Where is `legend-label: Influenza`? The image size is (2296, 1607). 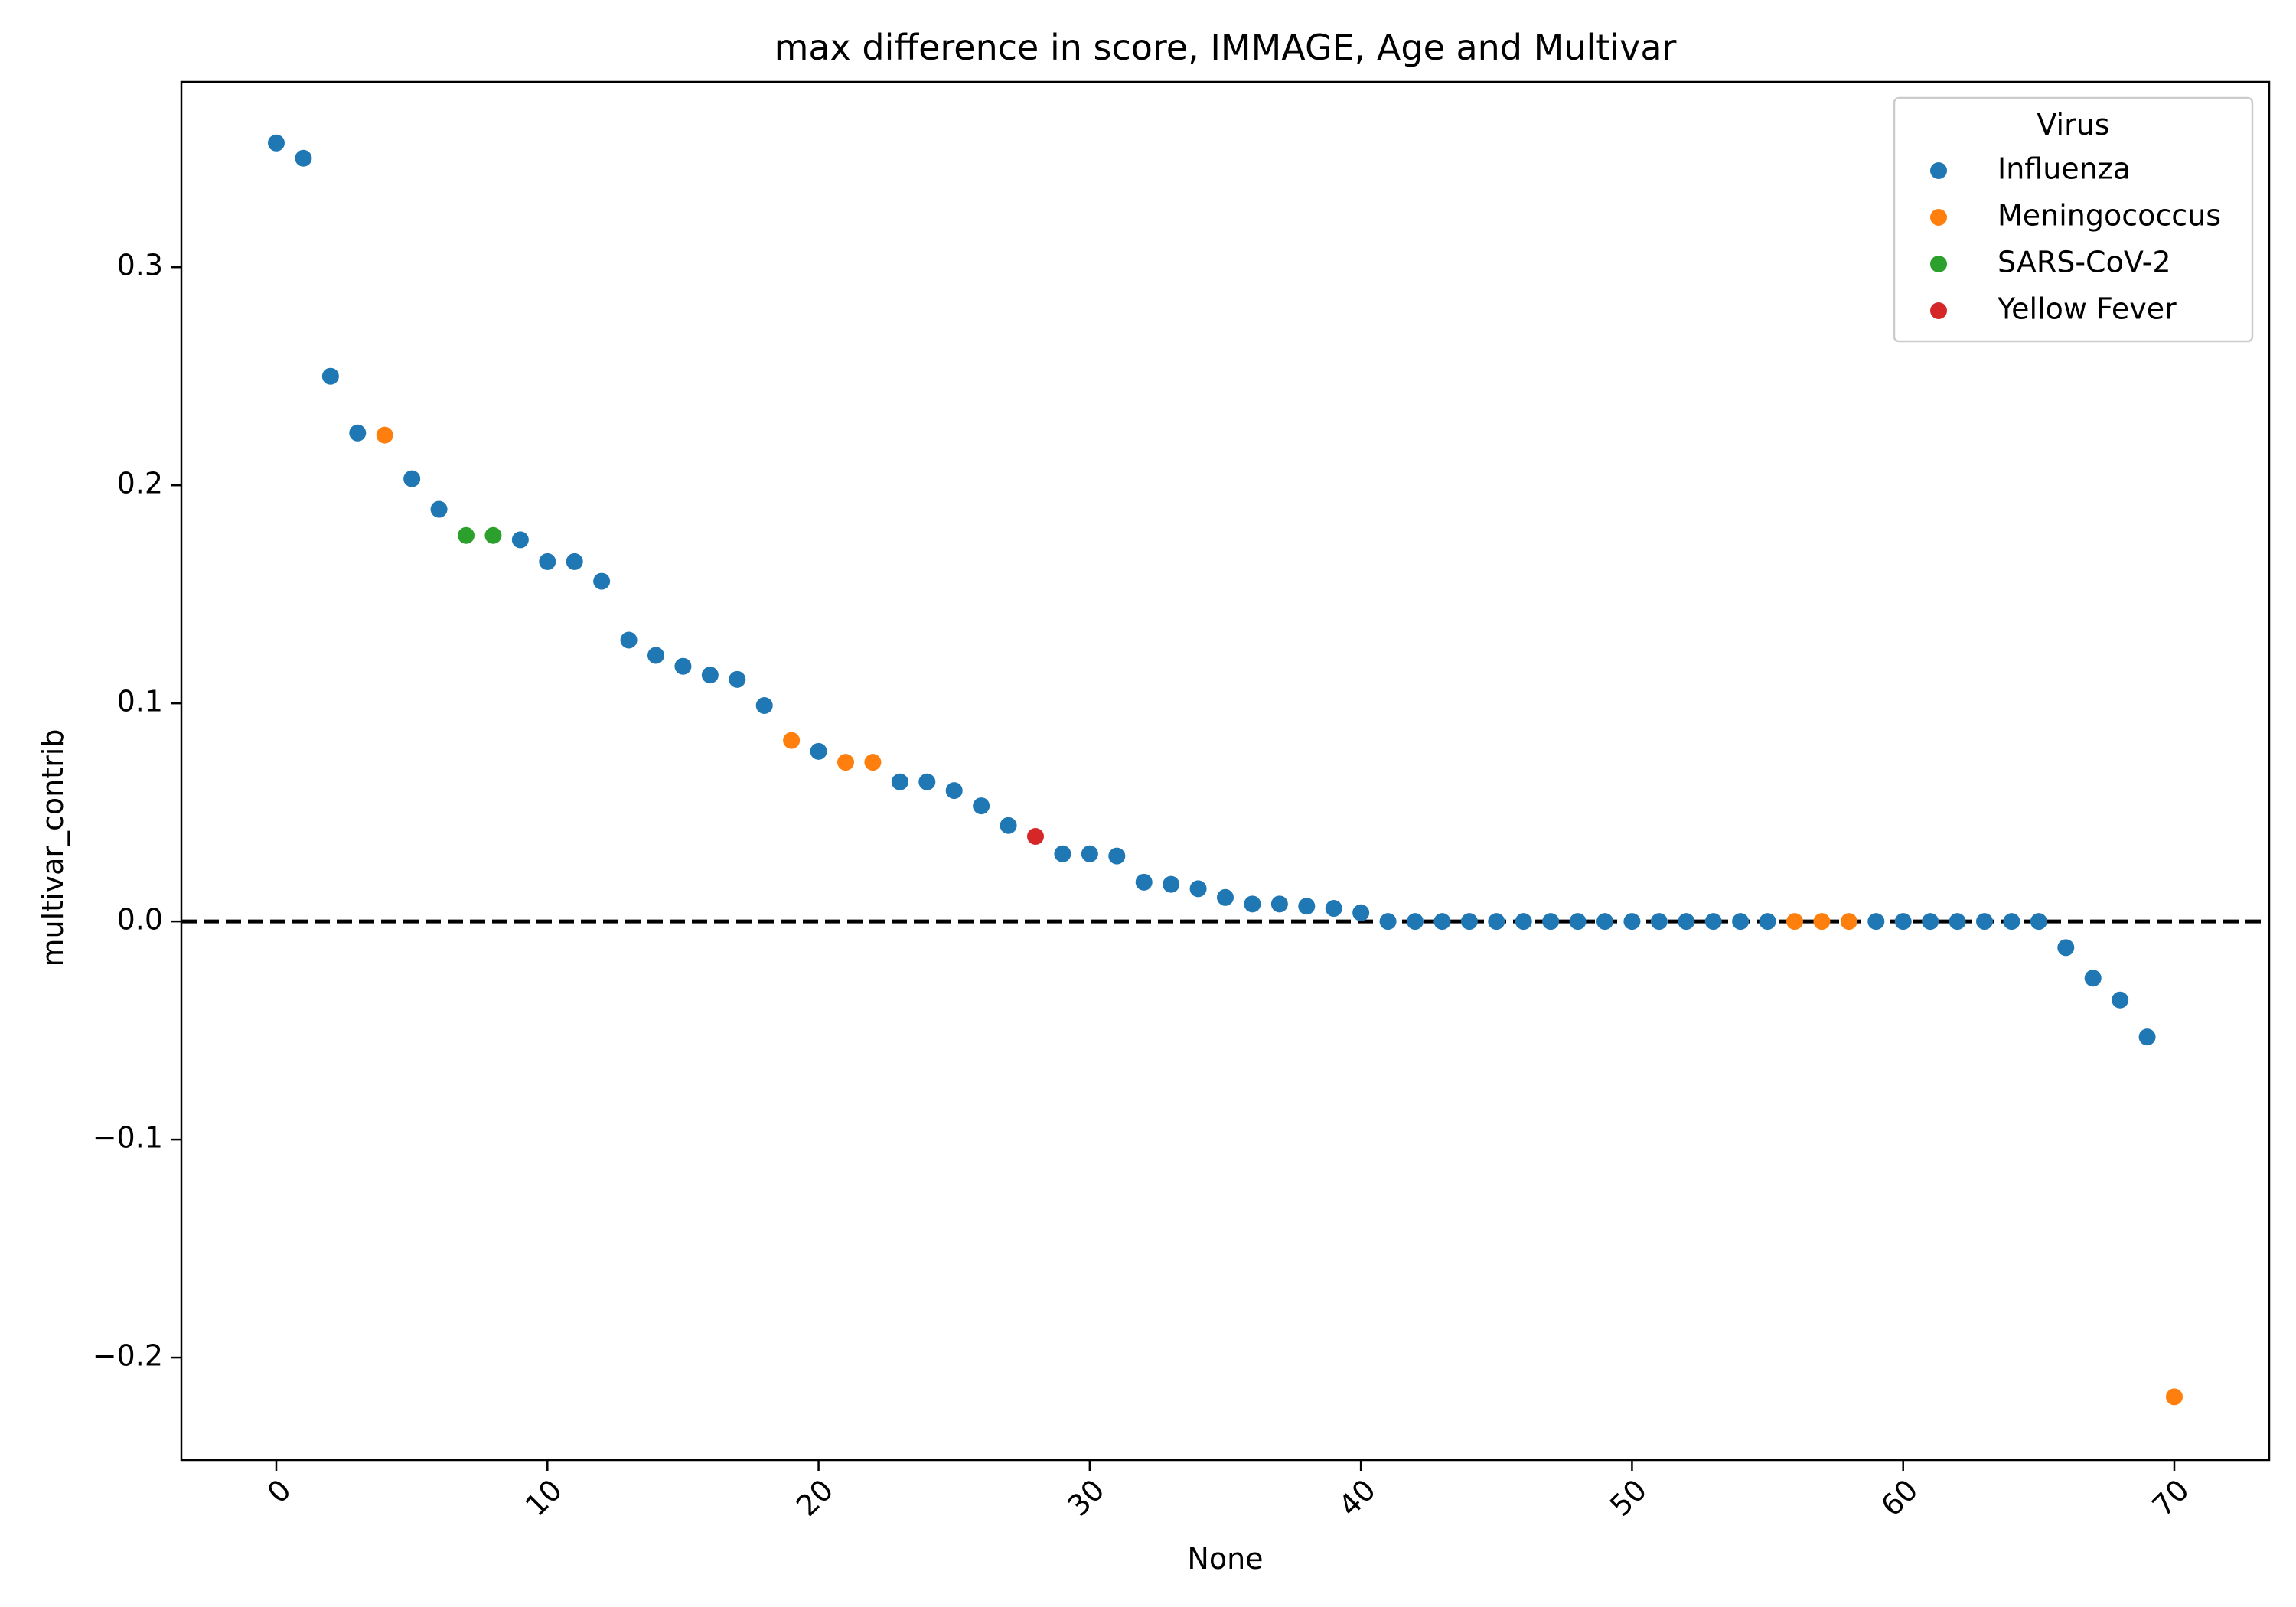 legend-label: Influenza is located at coordinates (2064, 169).